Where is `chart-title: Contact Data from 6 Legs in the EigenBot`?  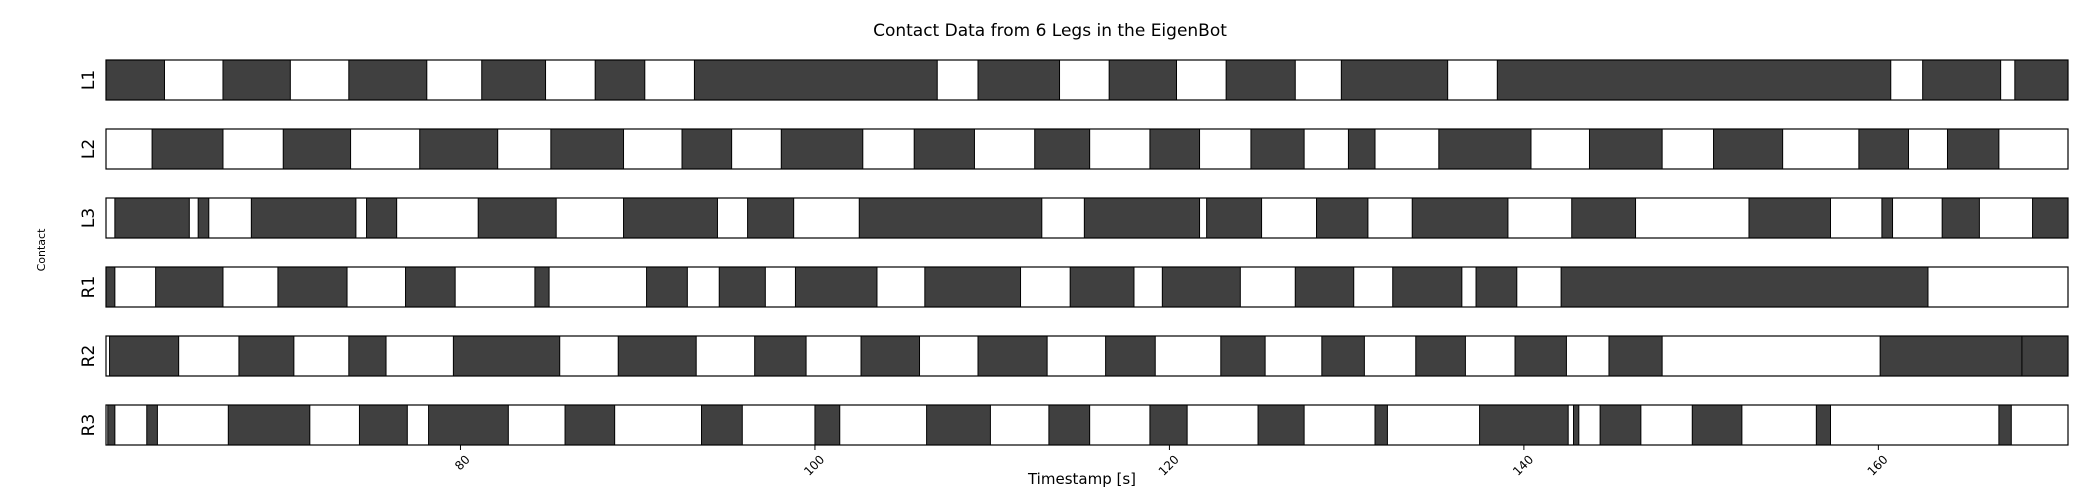 chart-title: Contact Data from 6 Legs in the EigenBot is located at coordinates (1050, 31).